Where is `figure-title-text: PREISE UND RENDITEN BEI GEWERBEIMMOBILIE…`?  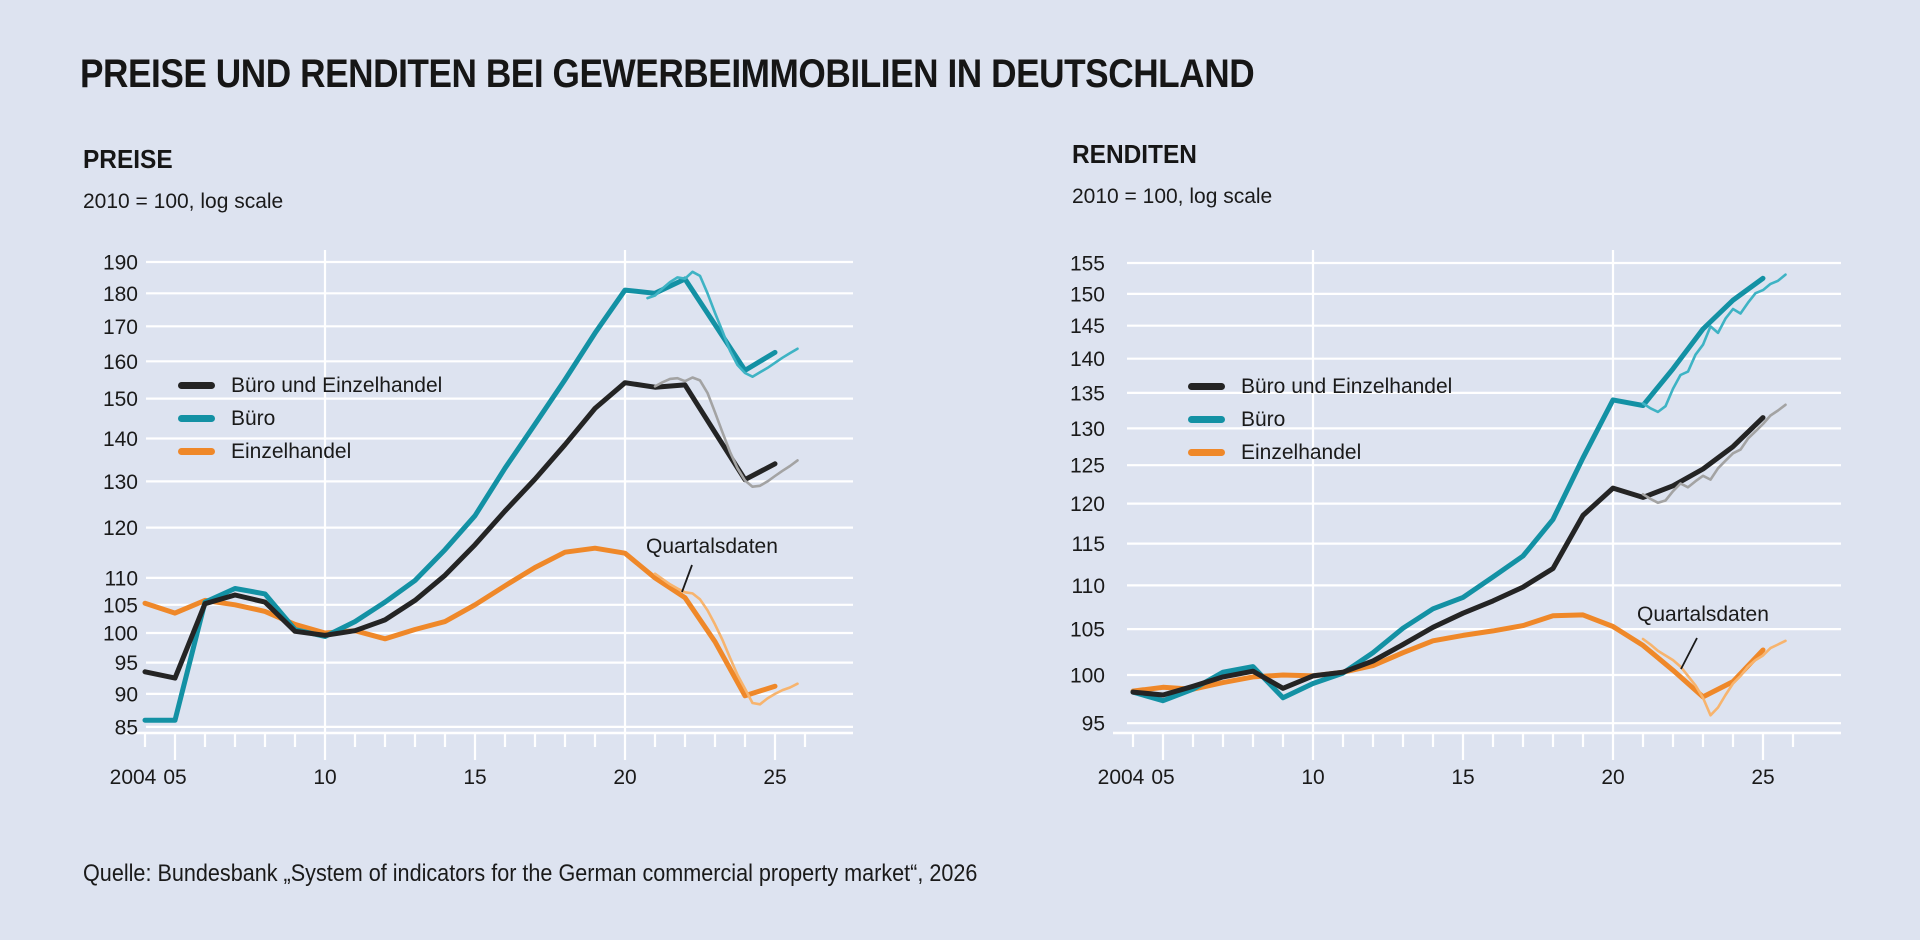
figure-title-text: PREISE UND RENDITEN BEI GEWERBEIMMOBILIE… is located at coordinates (667, 74).